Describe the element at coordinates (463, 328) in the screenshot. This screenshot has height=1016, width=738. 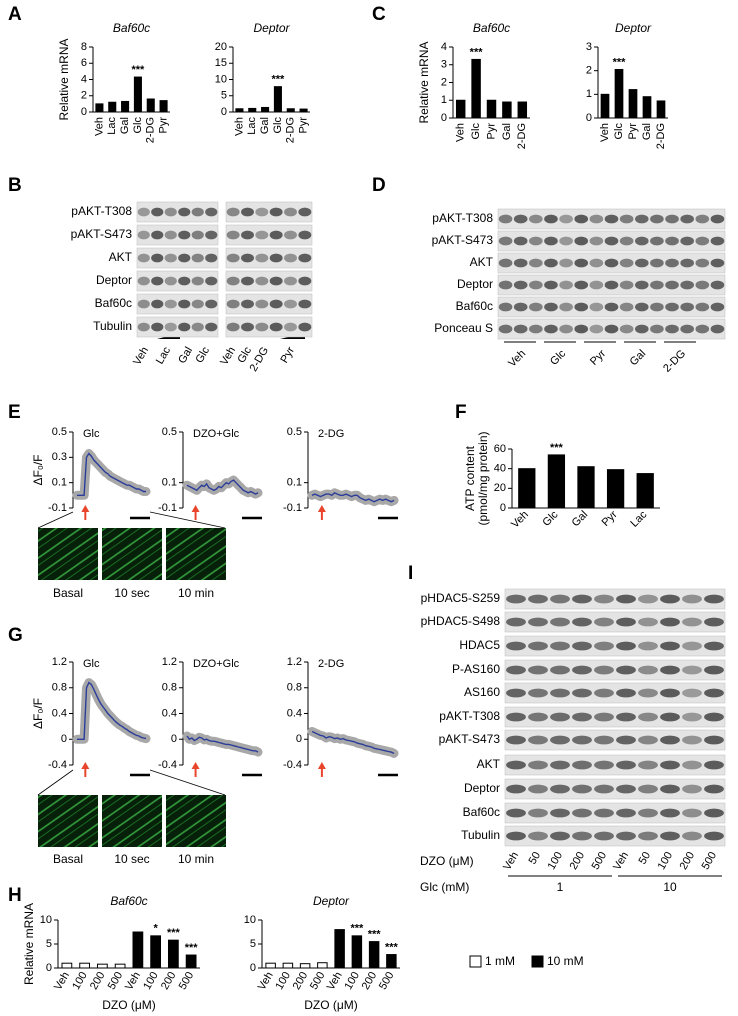
I see `blot-row-label: Ponceau S` at that location.